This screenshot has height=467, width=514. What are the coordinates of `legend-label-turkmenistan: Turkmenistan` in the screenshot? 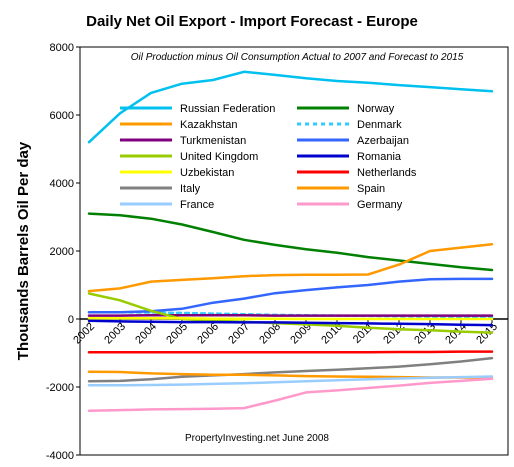 It's located at (213, 141).